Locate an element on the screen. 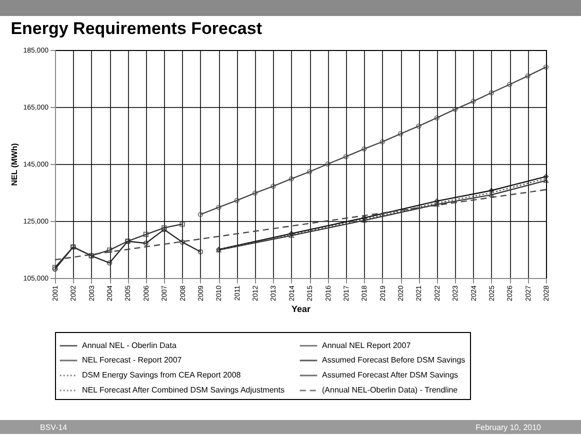  x-axis-title: Year is located at coordinates (301, 309).